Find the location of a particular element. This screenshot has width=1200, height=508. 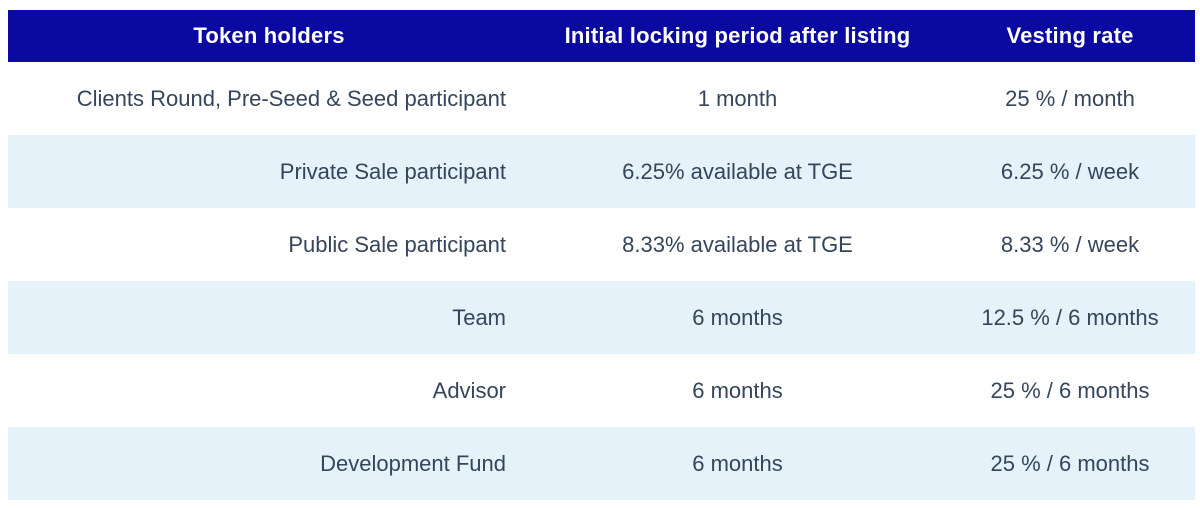

cell-holder: Public Sale participant is located at coordinates (397, 244).